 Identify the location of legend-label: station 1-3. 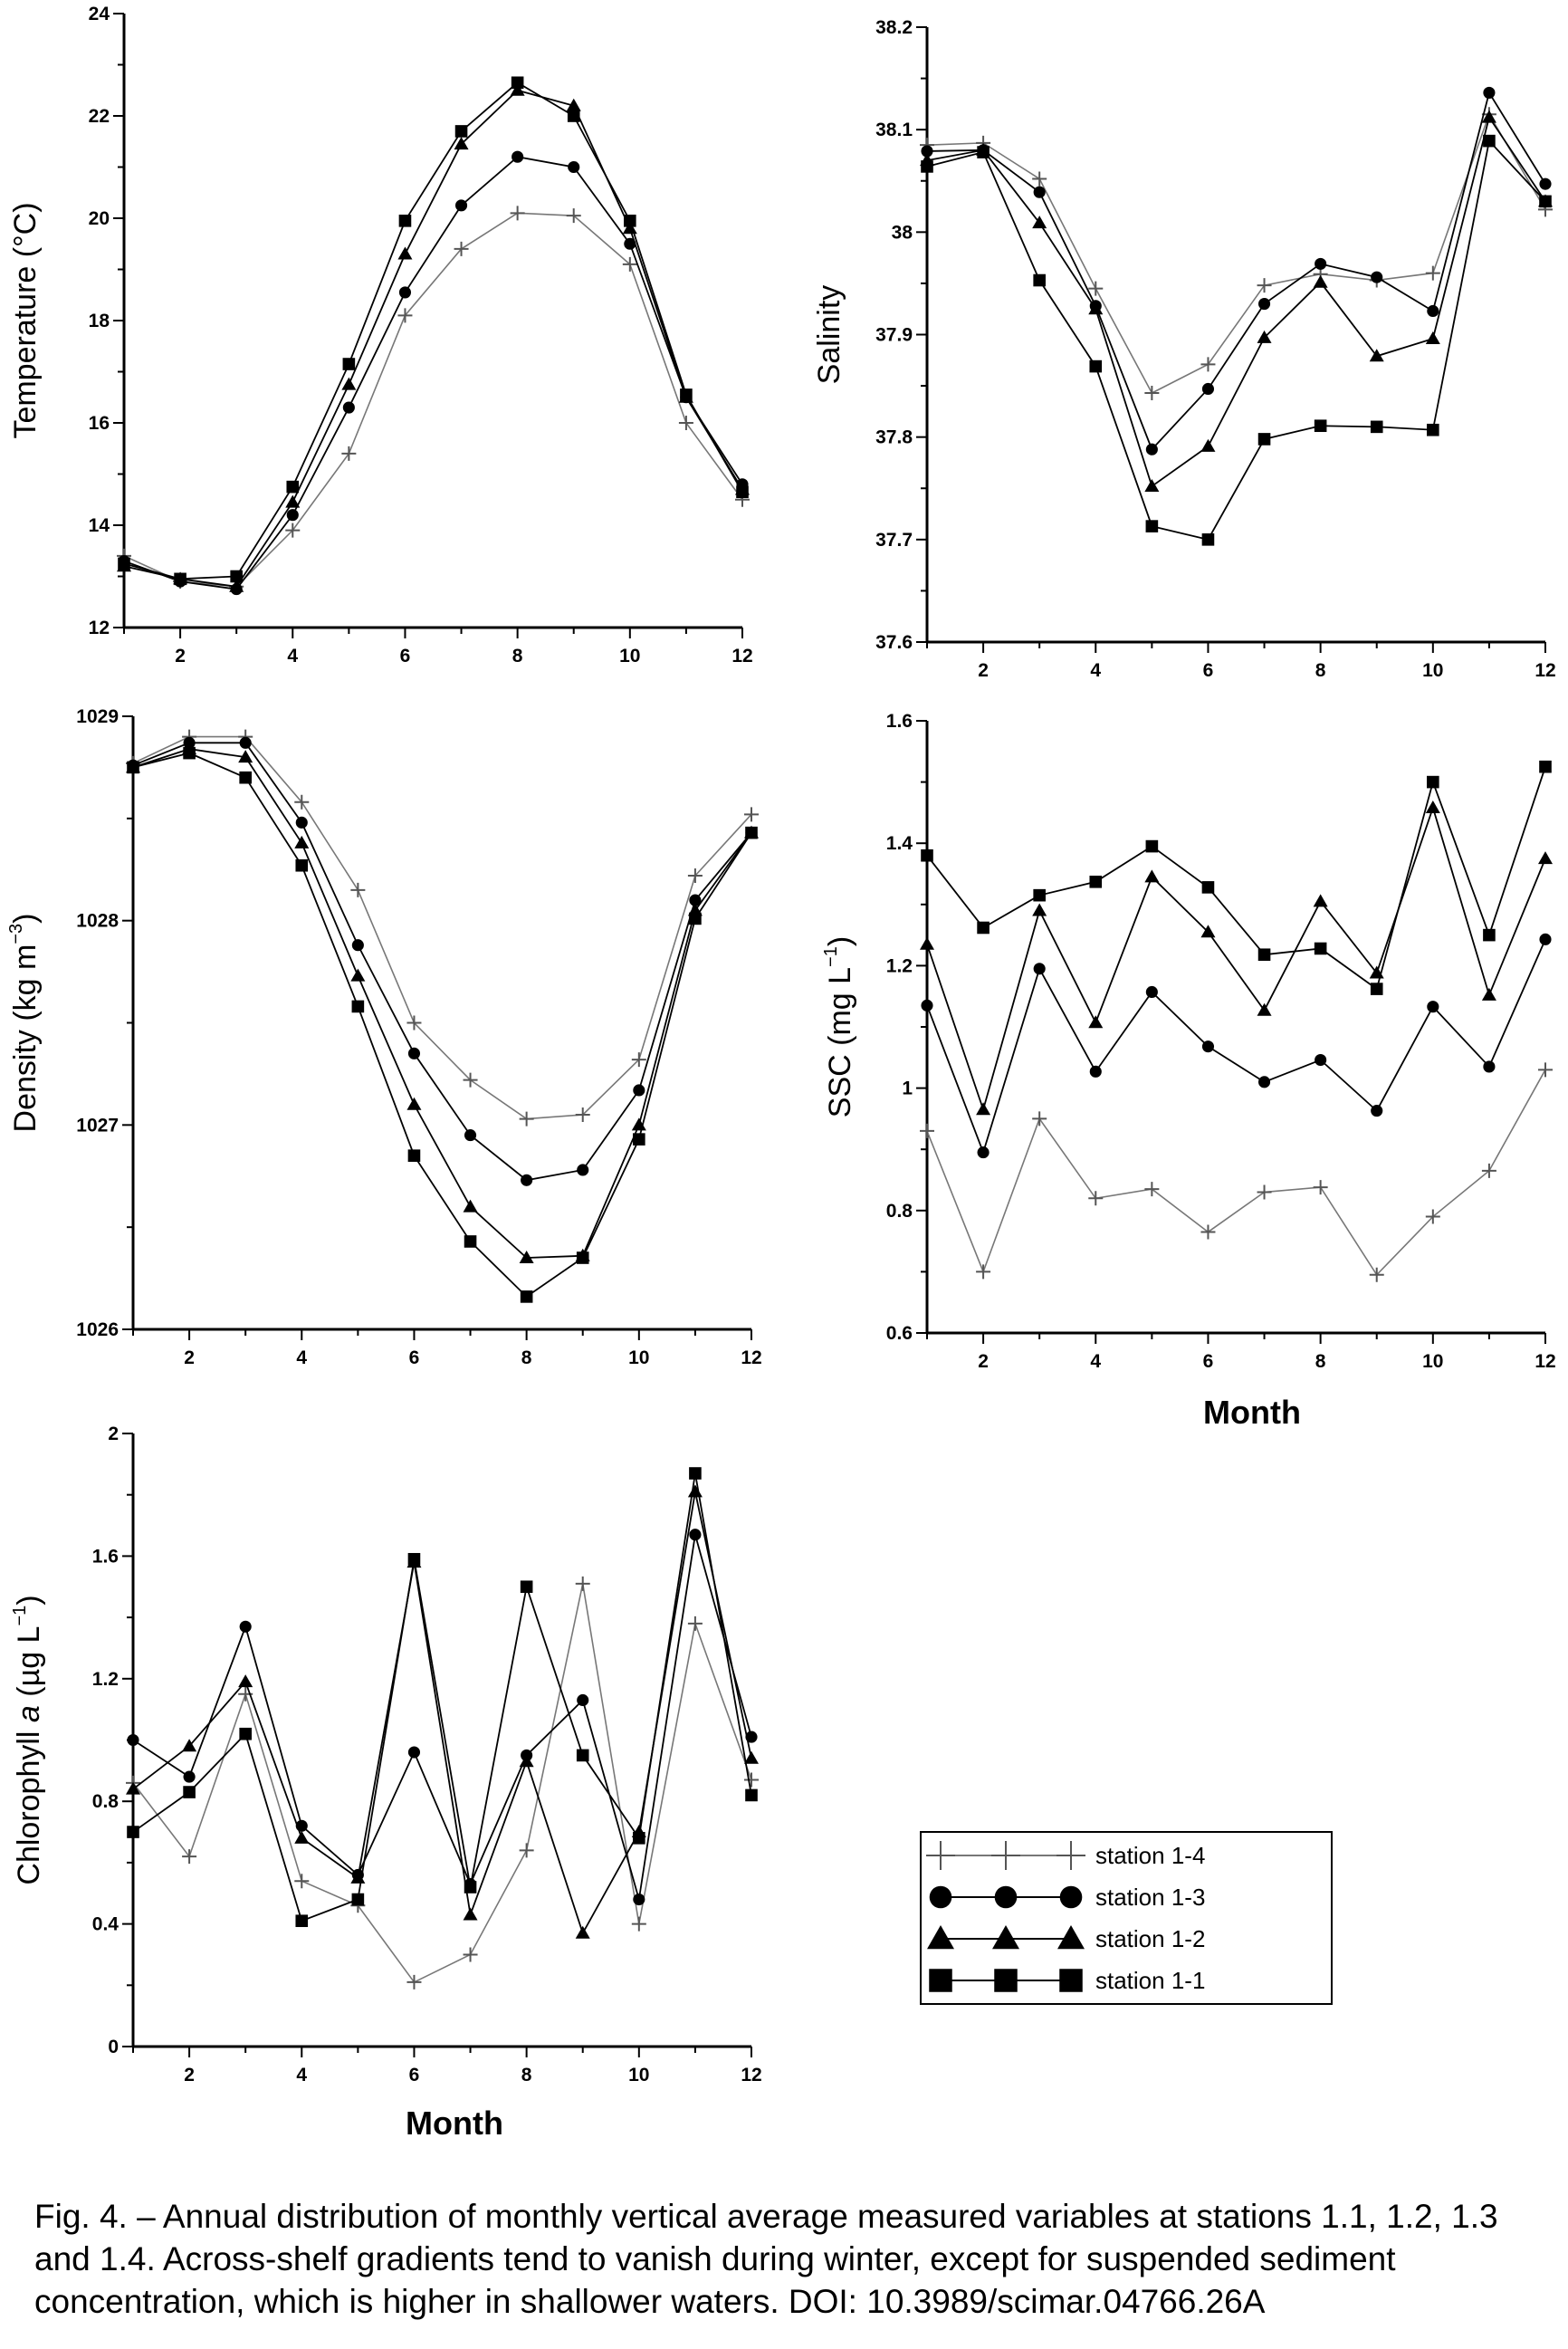
(1150, 1897).